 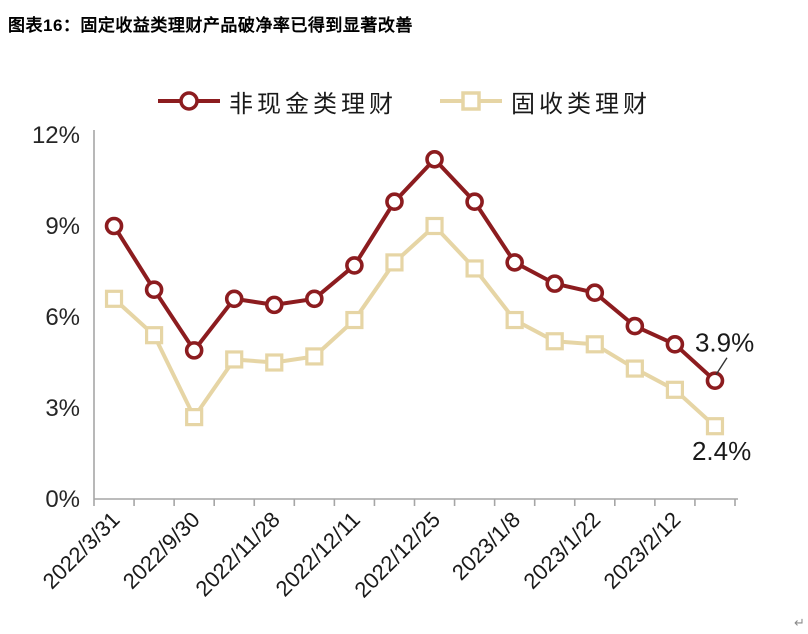 I want to click on leader-line, so click(x=721, y=366).